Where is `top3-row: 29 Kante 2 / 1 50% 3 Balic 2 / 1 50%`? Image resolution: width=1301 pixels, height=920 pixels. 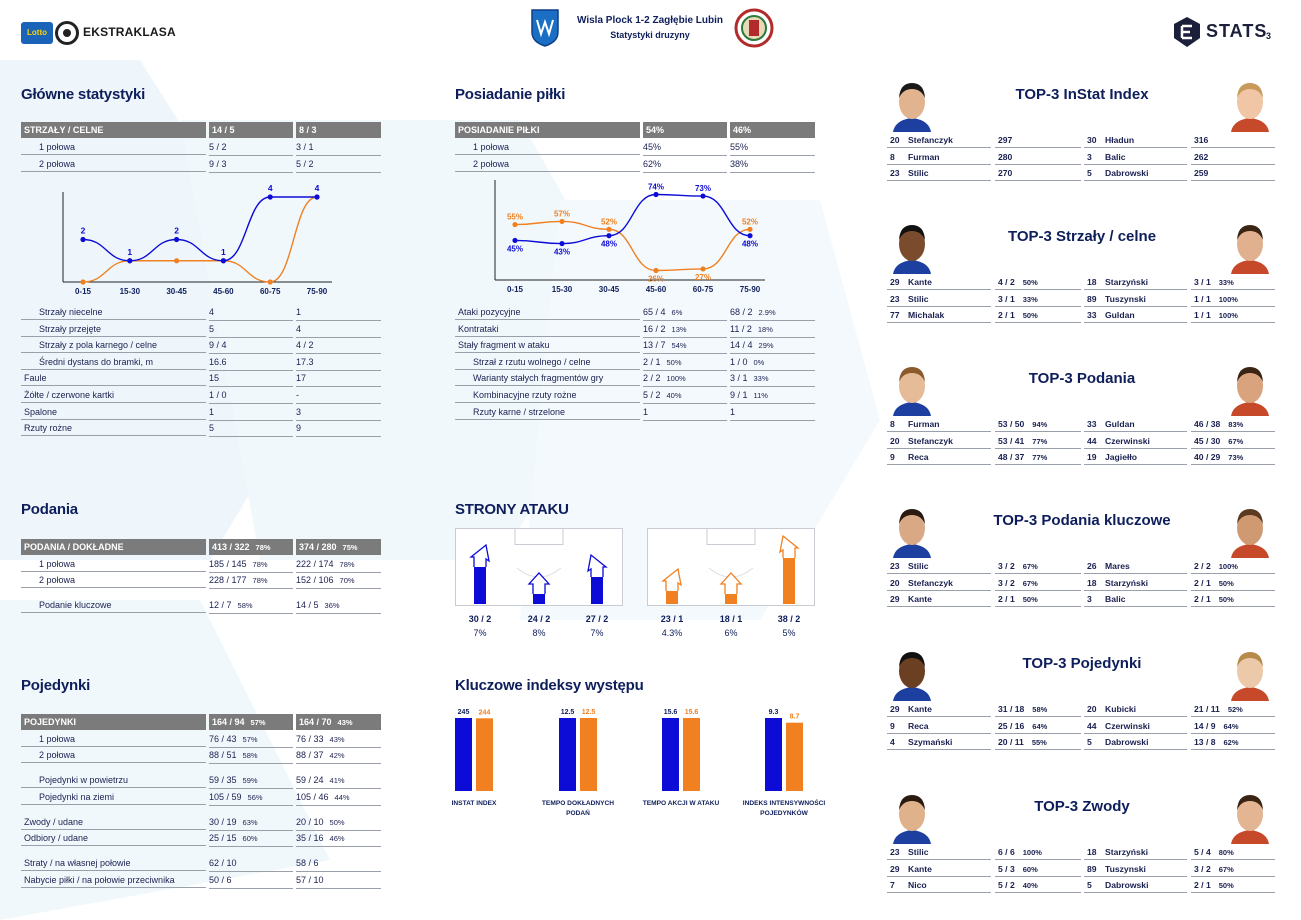
top3-row: 29 Kante 2 / 1 50% 3 Balic 2 / 1 50% is located at coordinates (1081, 599).